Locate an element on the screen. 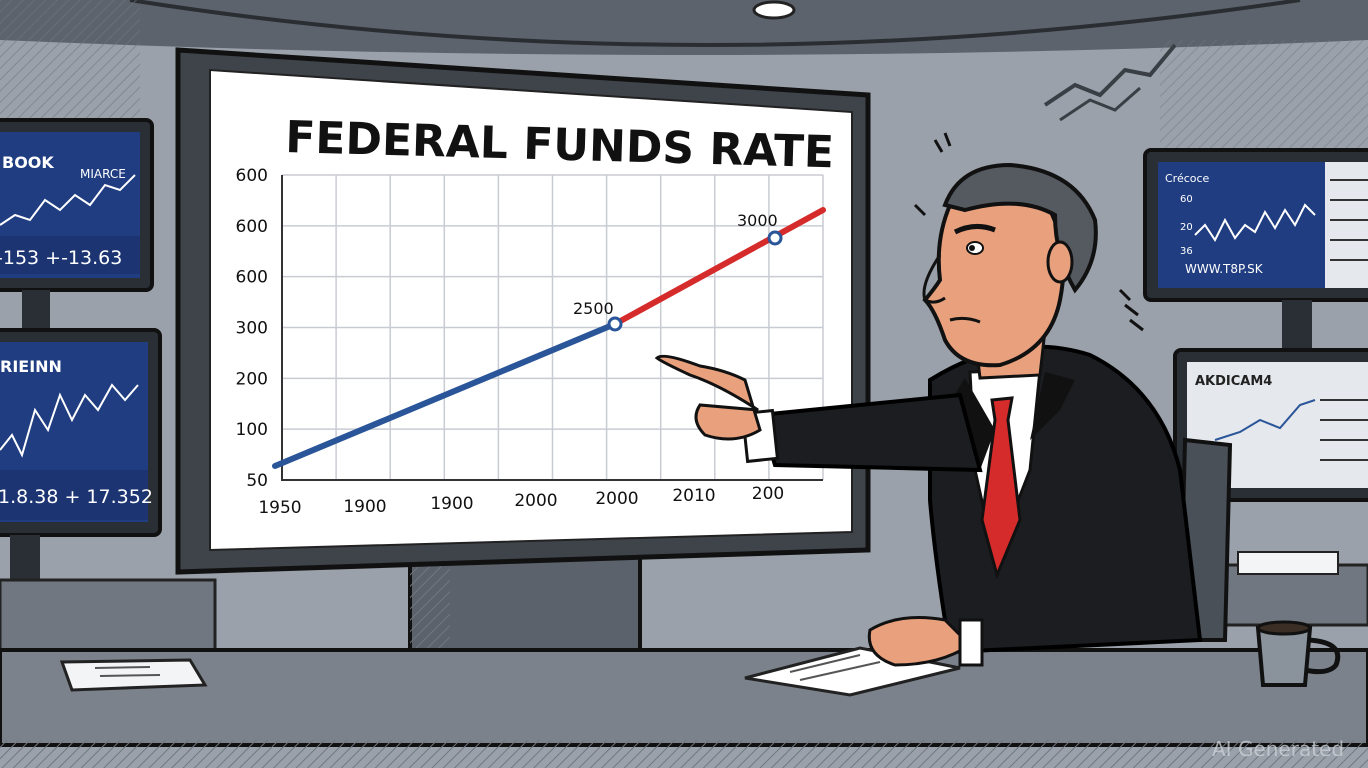  left-top-ticker: -153 +-13.63 is located at coordinates (61, 258).